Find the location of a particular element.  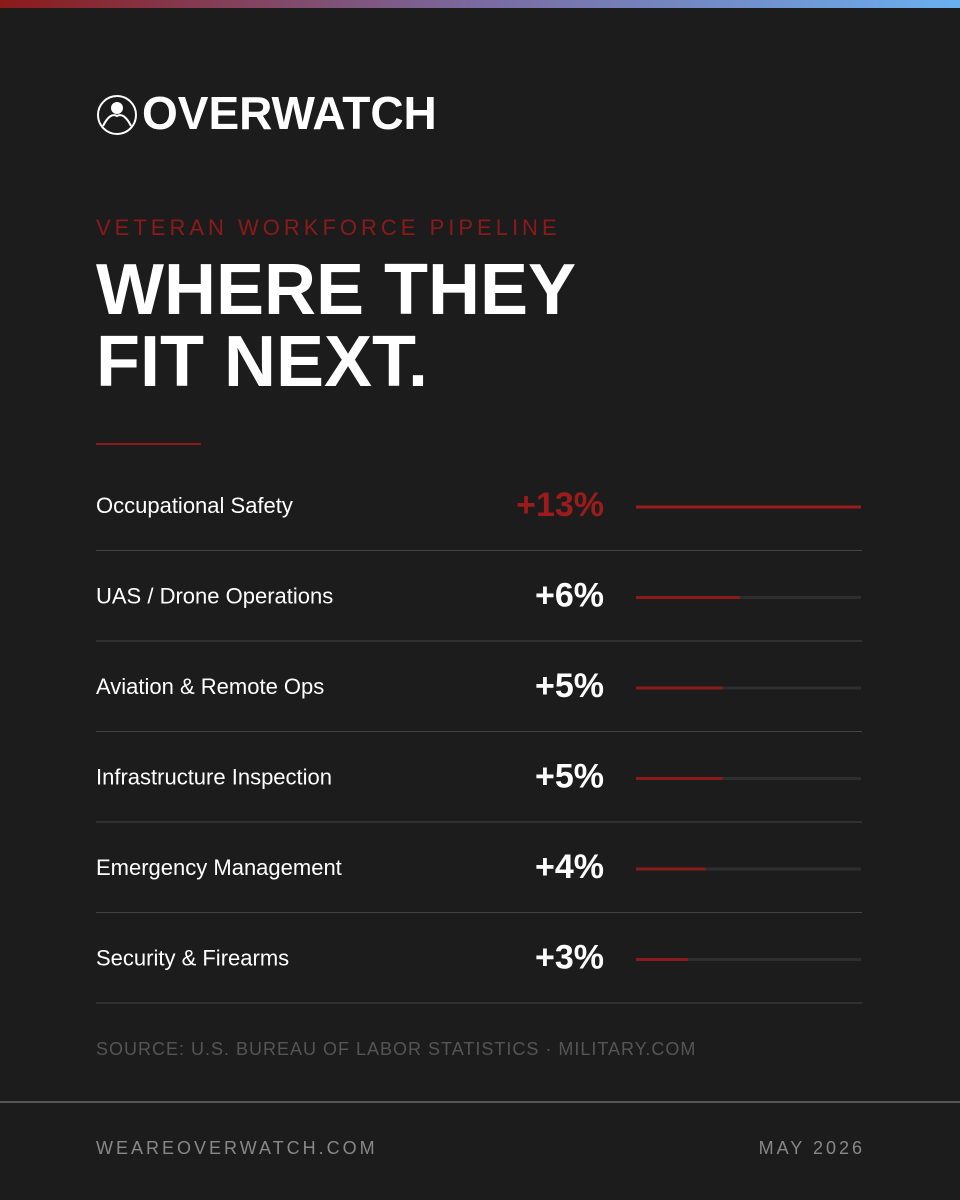

row-label: Occupational Safety is located at coordinates (194, 505).